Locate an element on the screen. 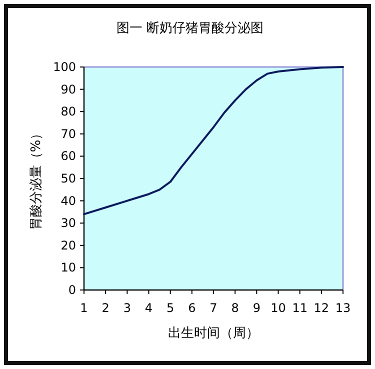 This screenshot has width=375, height=369. x-tick-label: 5 is located at coordinates (170, 308).